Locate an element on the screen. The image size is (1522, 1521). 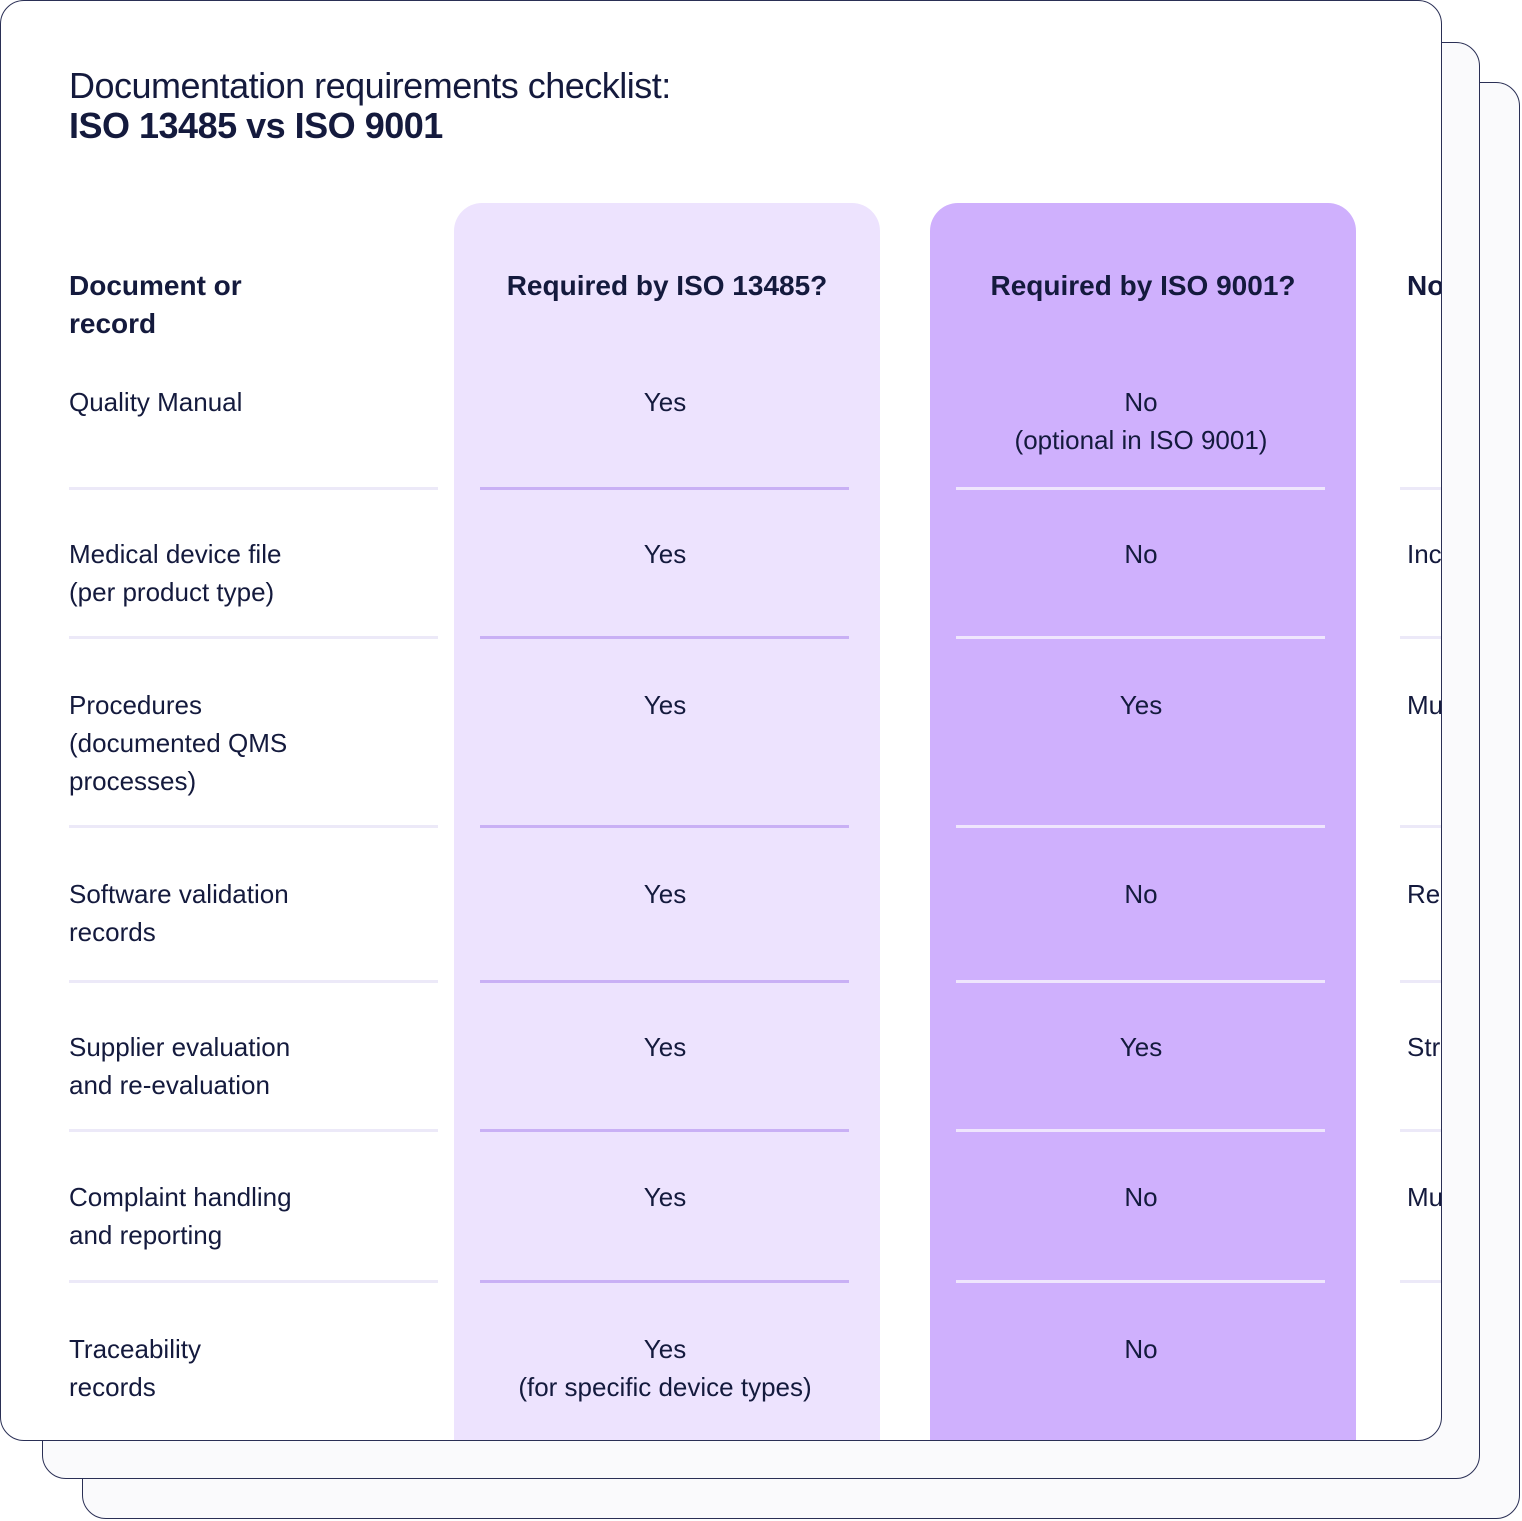
table-row-doc: Traceability records is located at coordinates (135, 1368).